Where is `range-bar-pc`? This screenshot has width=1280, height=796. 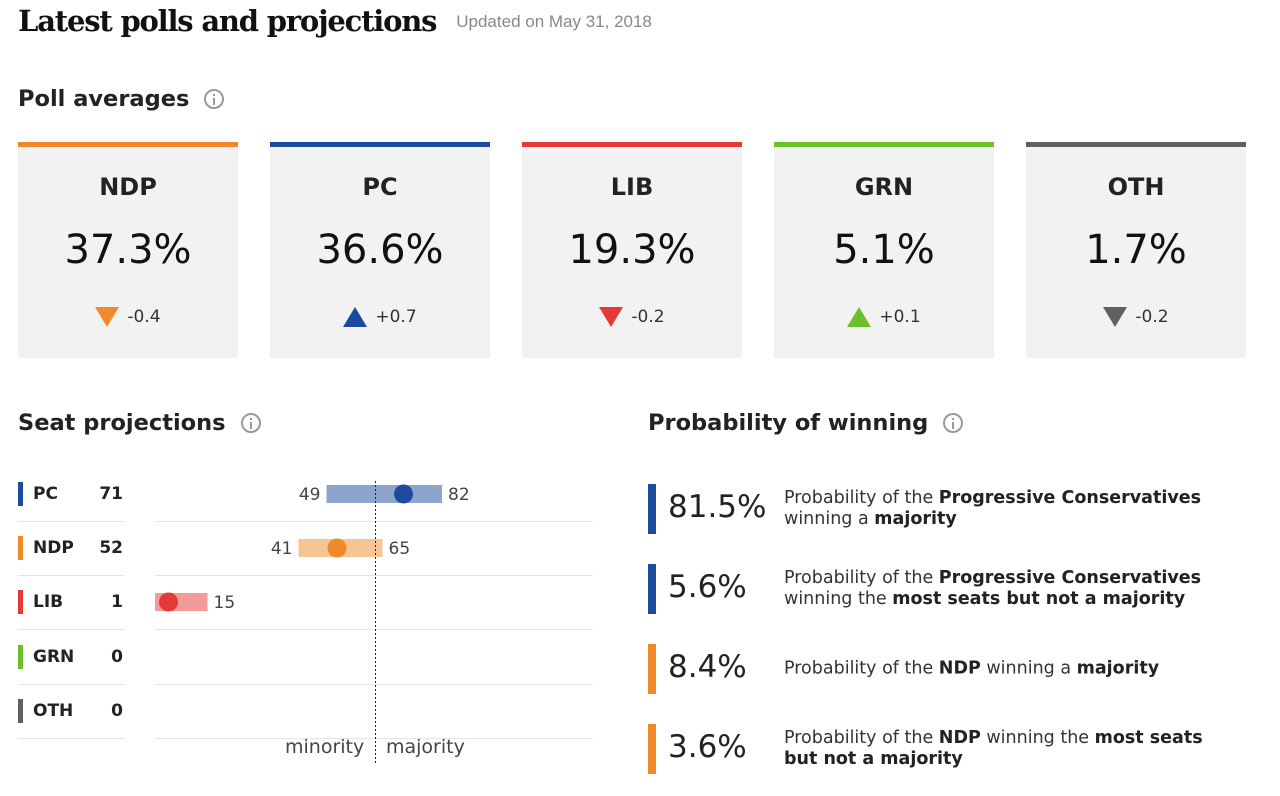
range-bar-pc is located at coordinates (384, 494).